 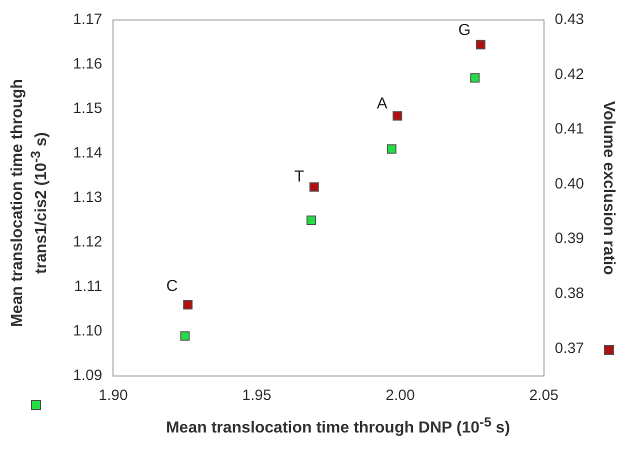 I want to click on x-tick-label: 1.90, so click(x=113, y=395).